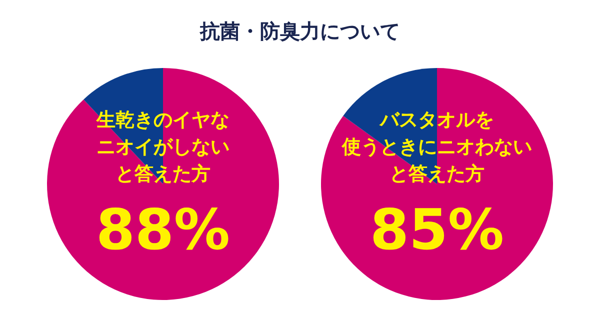 The width and height of the screenshot is (608, 328). What do you see at coordinates (163, 147) in the screenshot?
I see `text: ニオイがしない` at bounding box center [163, 147].